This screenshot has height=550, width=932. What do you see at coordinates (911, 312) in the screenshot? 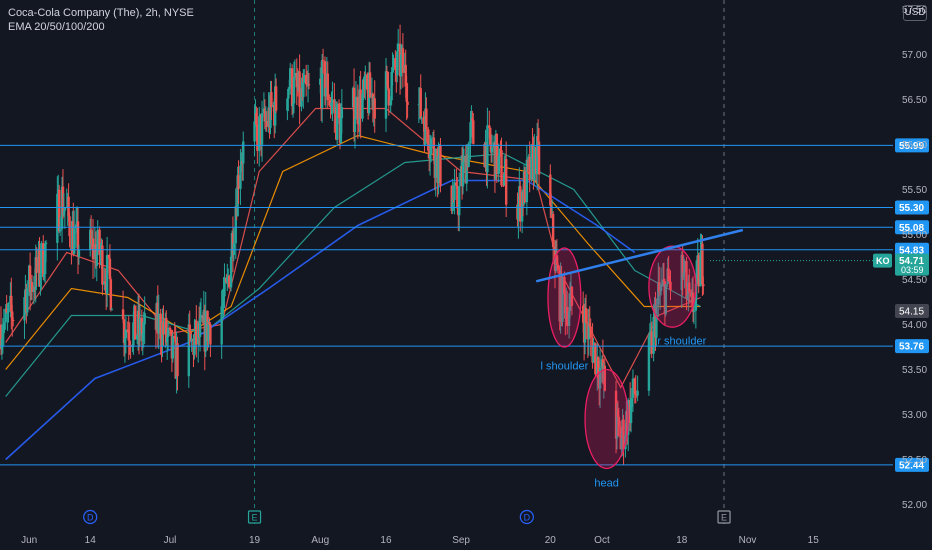
I see `marker-price-label: 54.15` at bounding box center [911, 312].